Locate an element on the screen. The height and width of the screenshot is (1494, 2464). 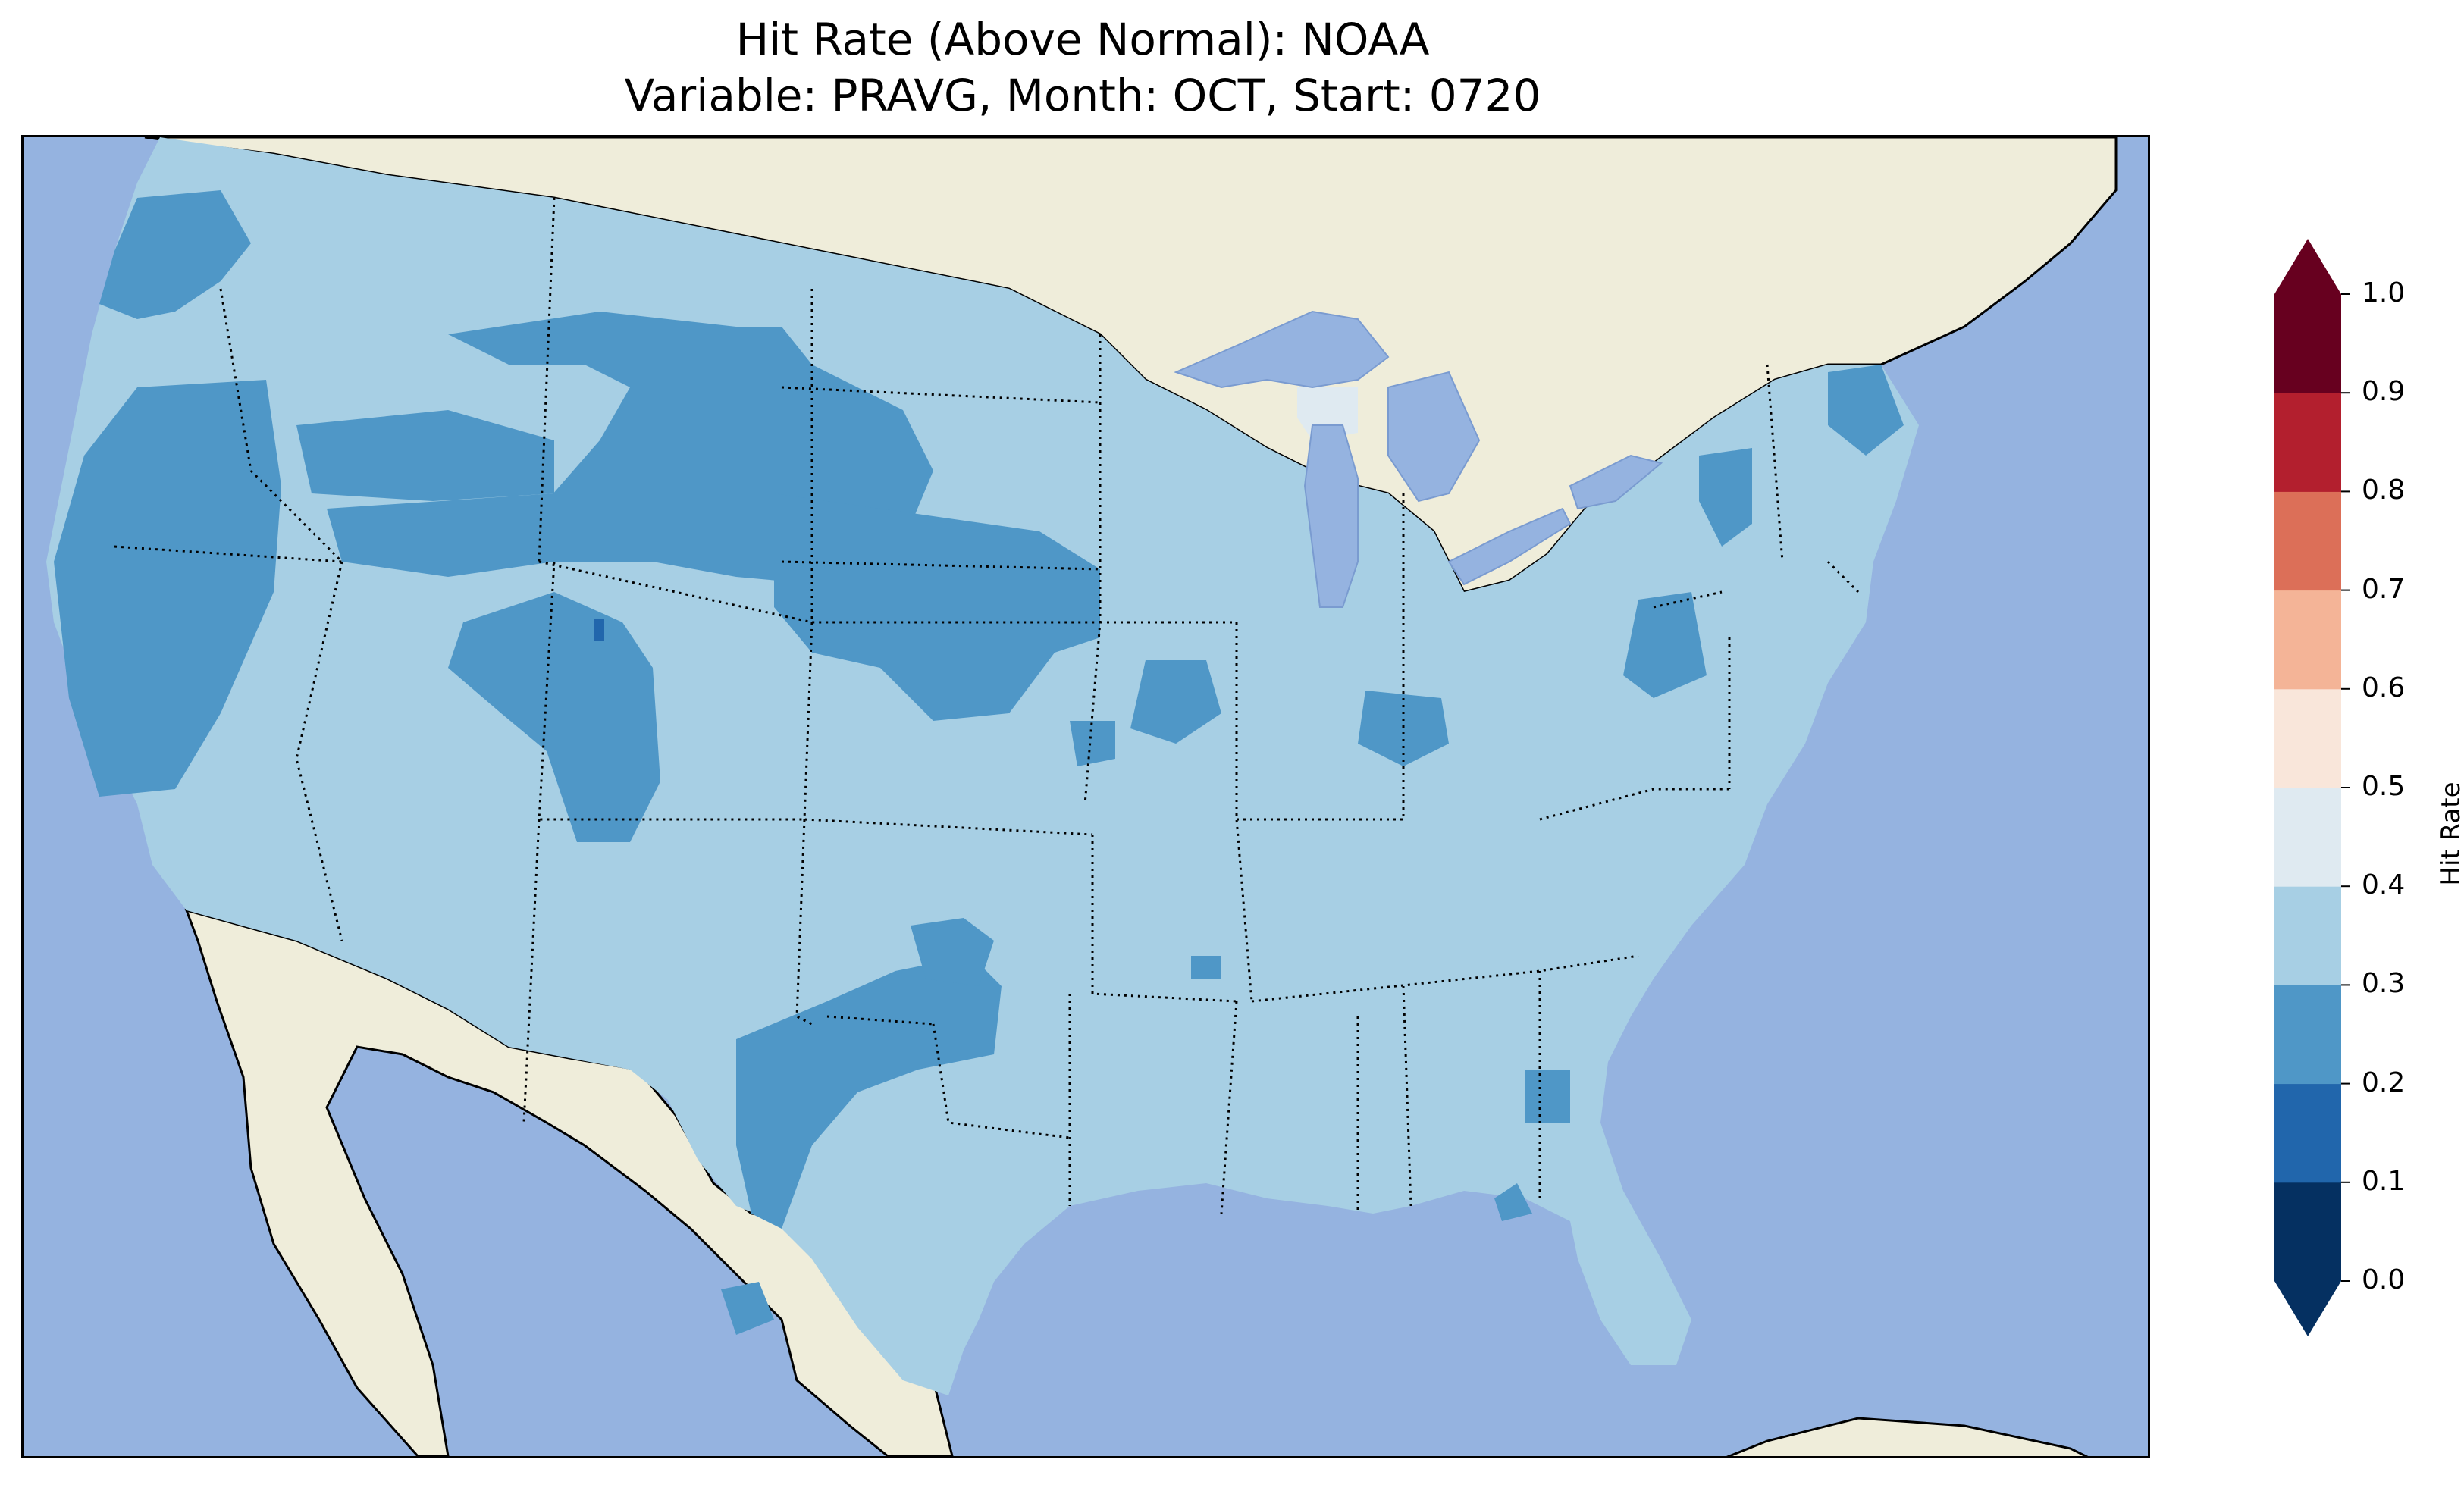
colorbar-tick-label-7: 0.7 is located at coordinates (2384, 589).